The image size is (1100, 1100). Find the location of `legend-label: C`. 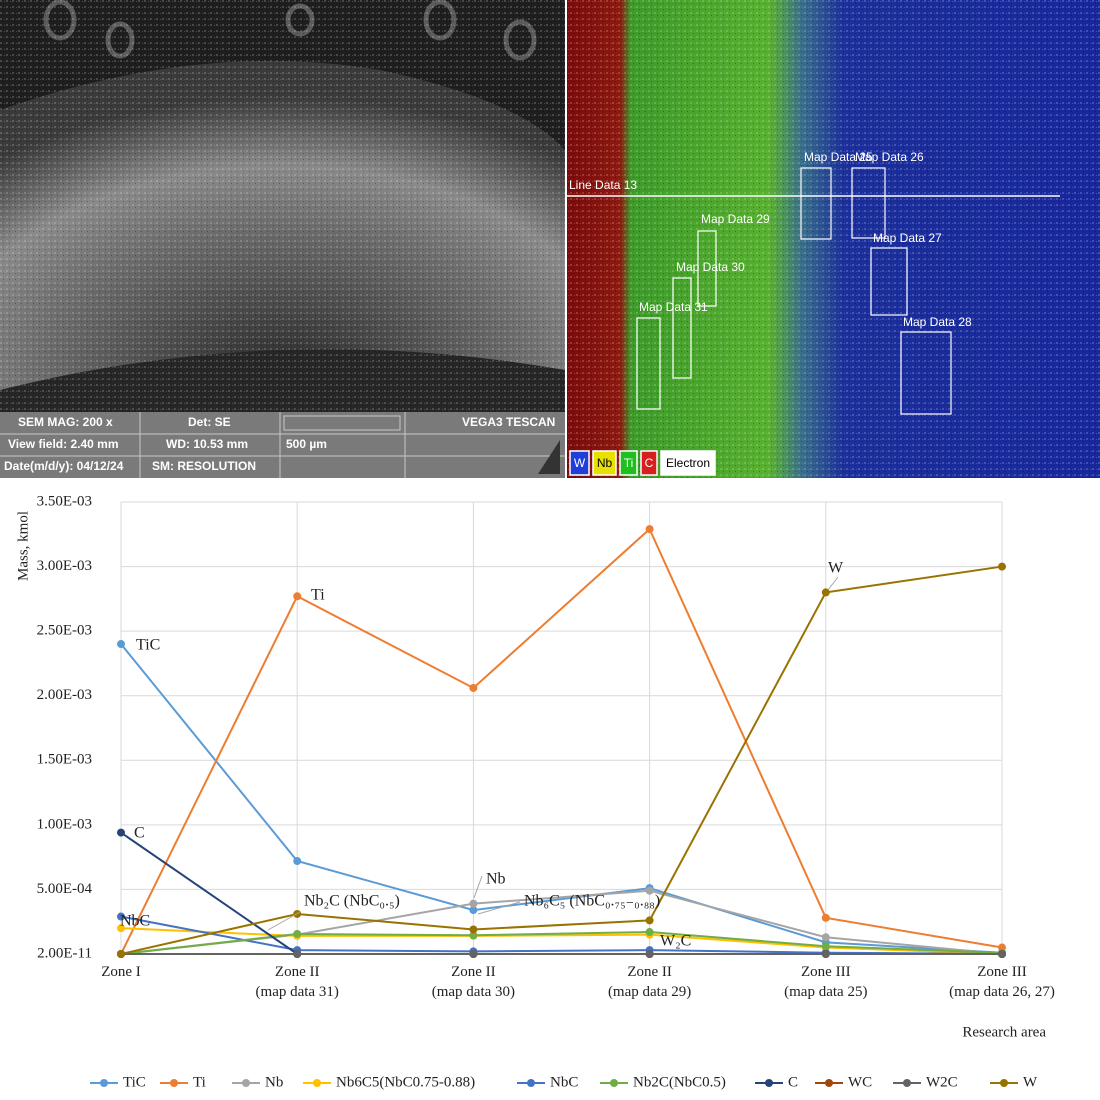

legend-label: C is located at coordinates (793, 1082).